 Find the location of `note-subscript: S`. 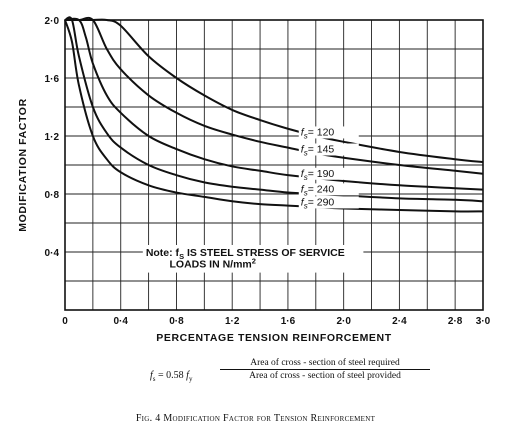

note-subscript: S is located at coordinates (181, 256).